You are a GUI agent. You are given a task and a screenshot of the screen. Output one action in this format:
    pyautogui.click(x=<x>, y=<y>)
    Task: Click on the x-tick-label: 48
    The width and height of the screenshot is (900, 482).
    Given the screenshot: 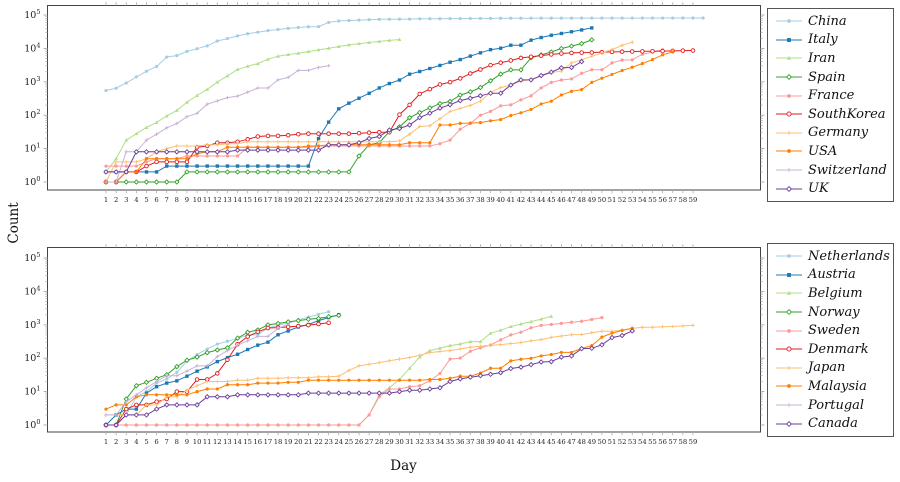 What is the action you would take?
    pyautogui.click(x=581, y=442)
    